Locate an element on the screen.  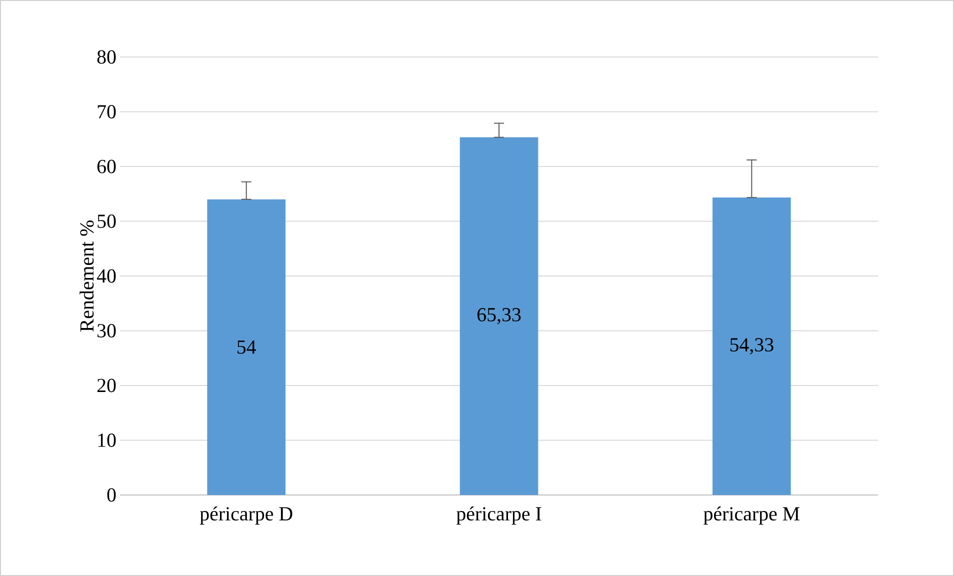
data-label: 65,33 is located at coordinates (499, 316).